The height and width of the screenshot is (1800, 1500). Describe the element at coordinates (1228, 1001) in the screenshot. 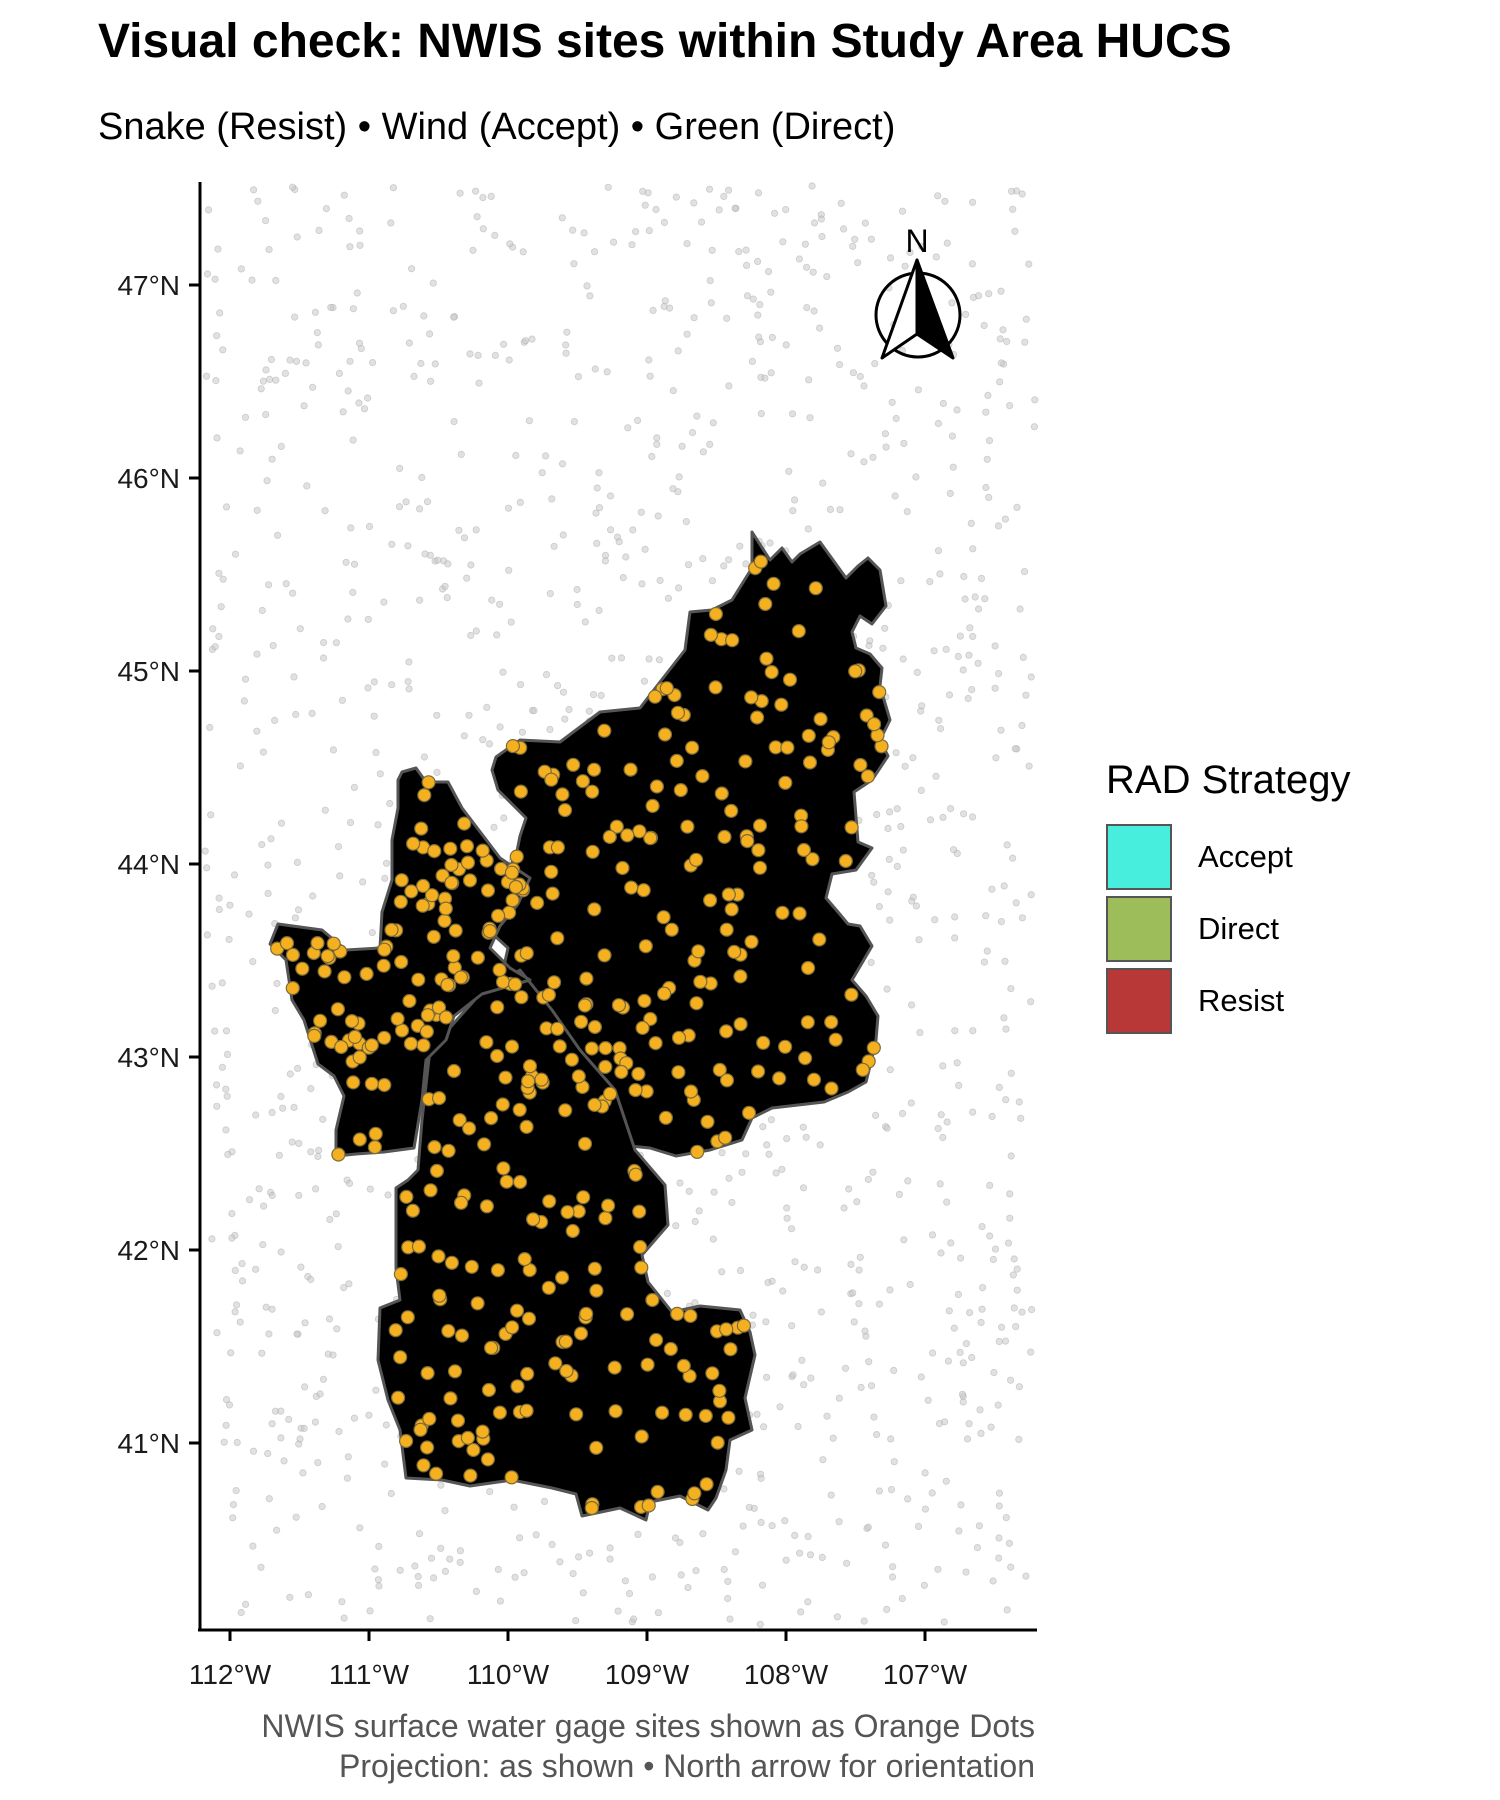

I see `legend-item-resist: Resist` at that location.